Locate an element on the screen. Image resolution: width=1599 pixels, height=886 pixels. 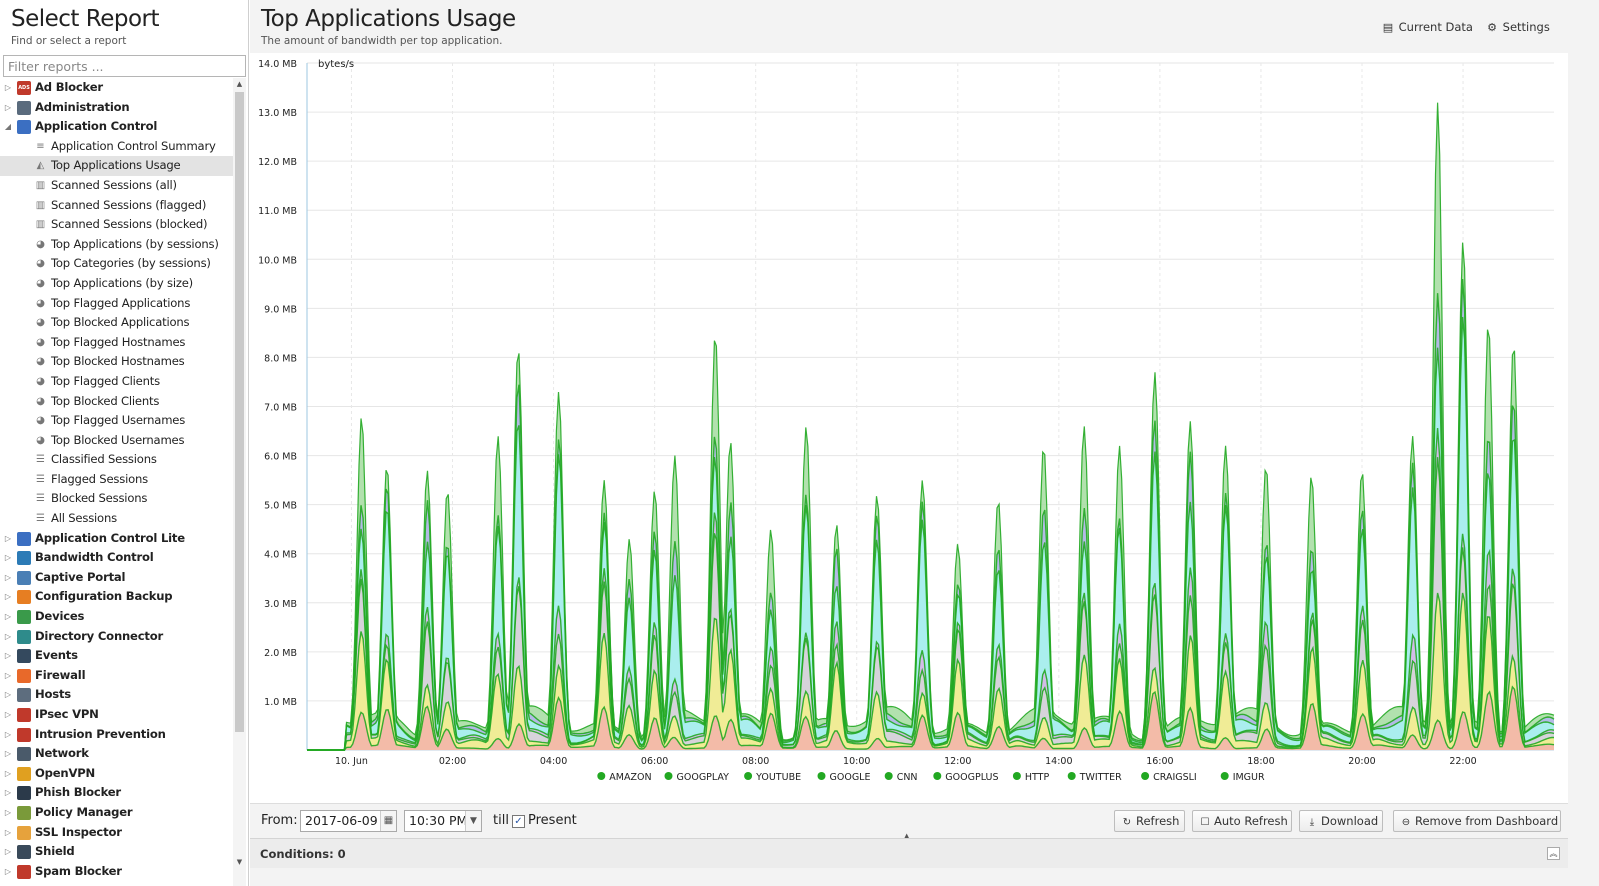
download-icon: ⤓ is located at coordinates (1312, 822).